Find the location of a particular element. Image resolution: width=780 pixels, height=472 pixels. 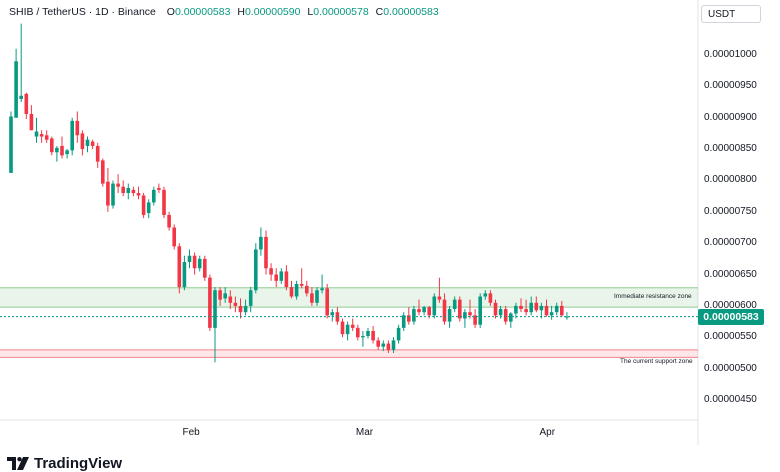

price-tick-label: 0.00000950 is located at coordinates (730, 86).